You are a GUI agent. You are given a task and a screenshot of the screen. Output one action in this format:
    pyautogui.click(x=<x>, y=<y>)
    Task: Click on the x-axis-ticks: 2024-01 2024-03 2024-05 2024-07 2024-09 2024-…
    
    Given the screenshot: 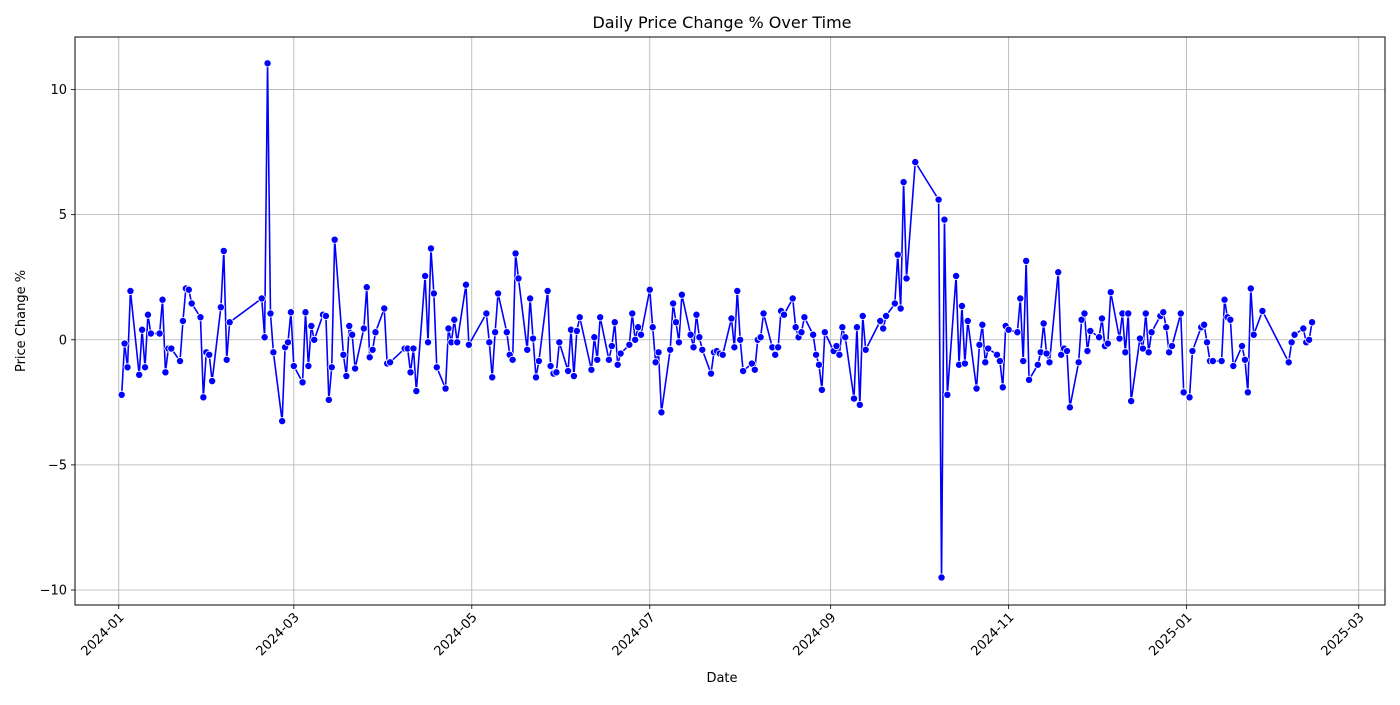 What is the action you would take?
    pyautogui.click(x=723, y=632)
    